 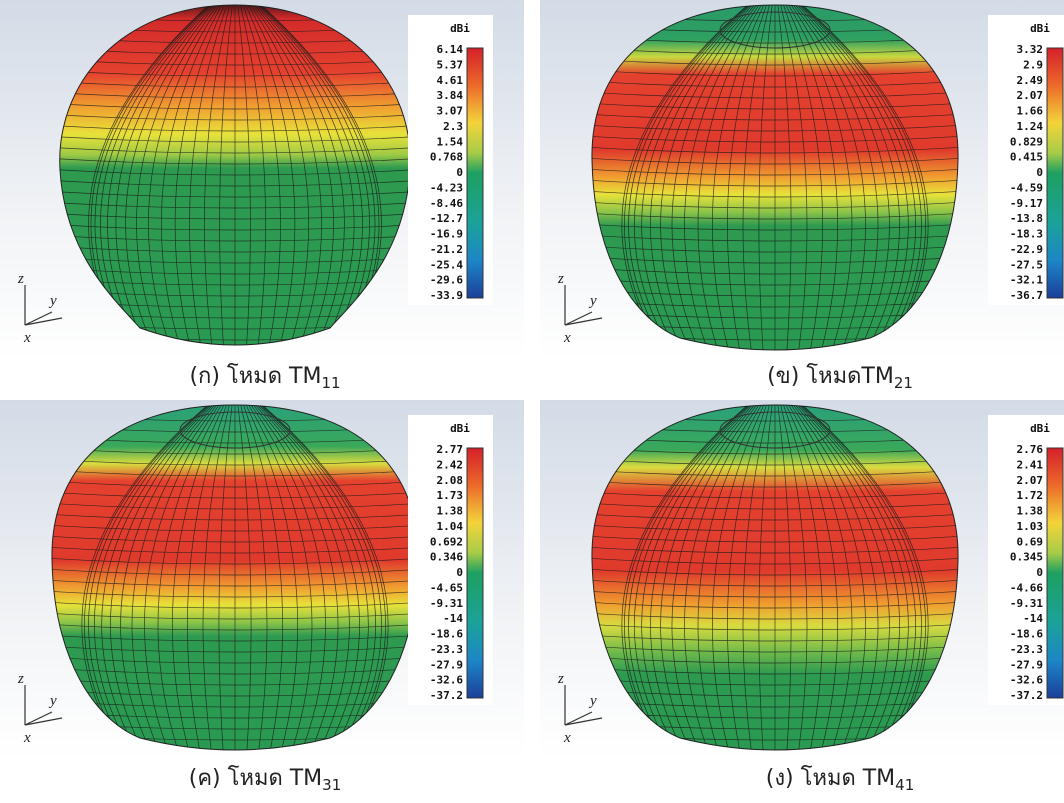 I want to click on caption: (ก) โหมด TM11, so click(x=264, y=377).